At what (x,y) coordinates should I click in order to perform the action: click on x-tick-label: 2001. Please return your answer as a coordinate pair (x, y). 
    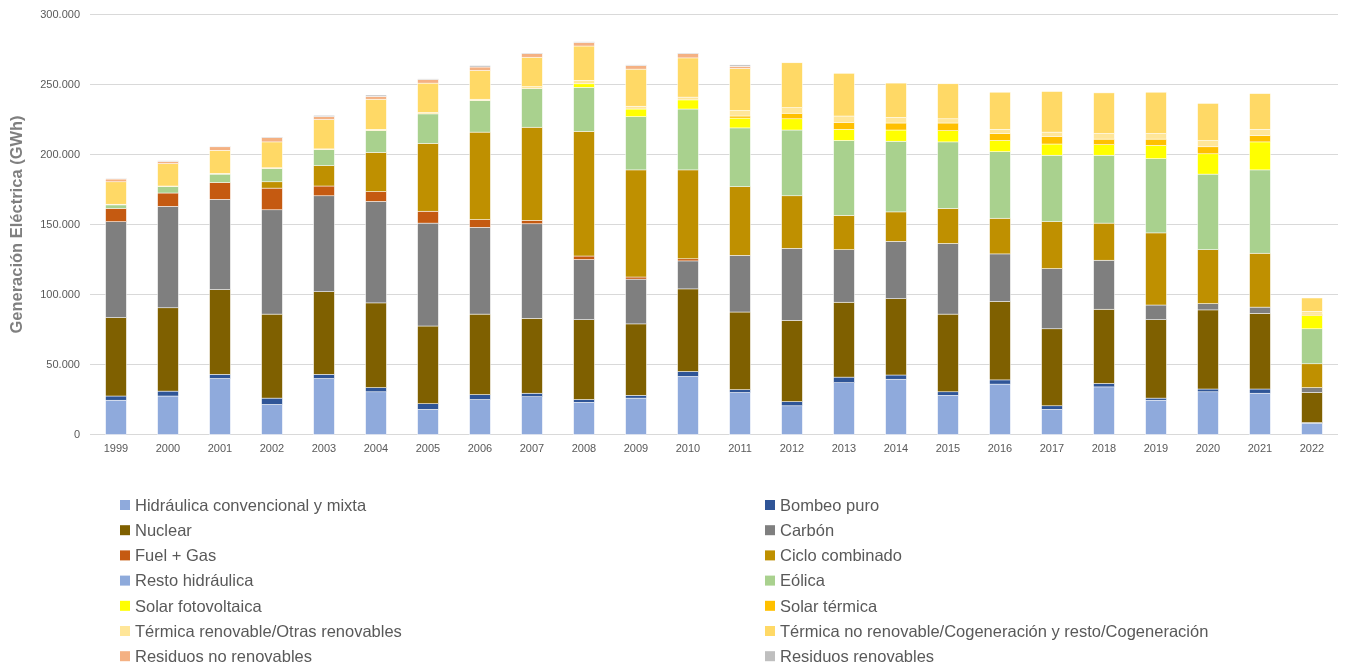
    Looking at the image, I should click on (220, 448).